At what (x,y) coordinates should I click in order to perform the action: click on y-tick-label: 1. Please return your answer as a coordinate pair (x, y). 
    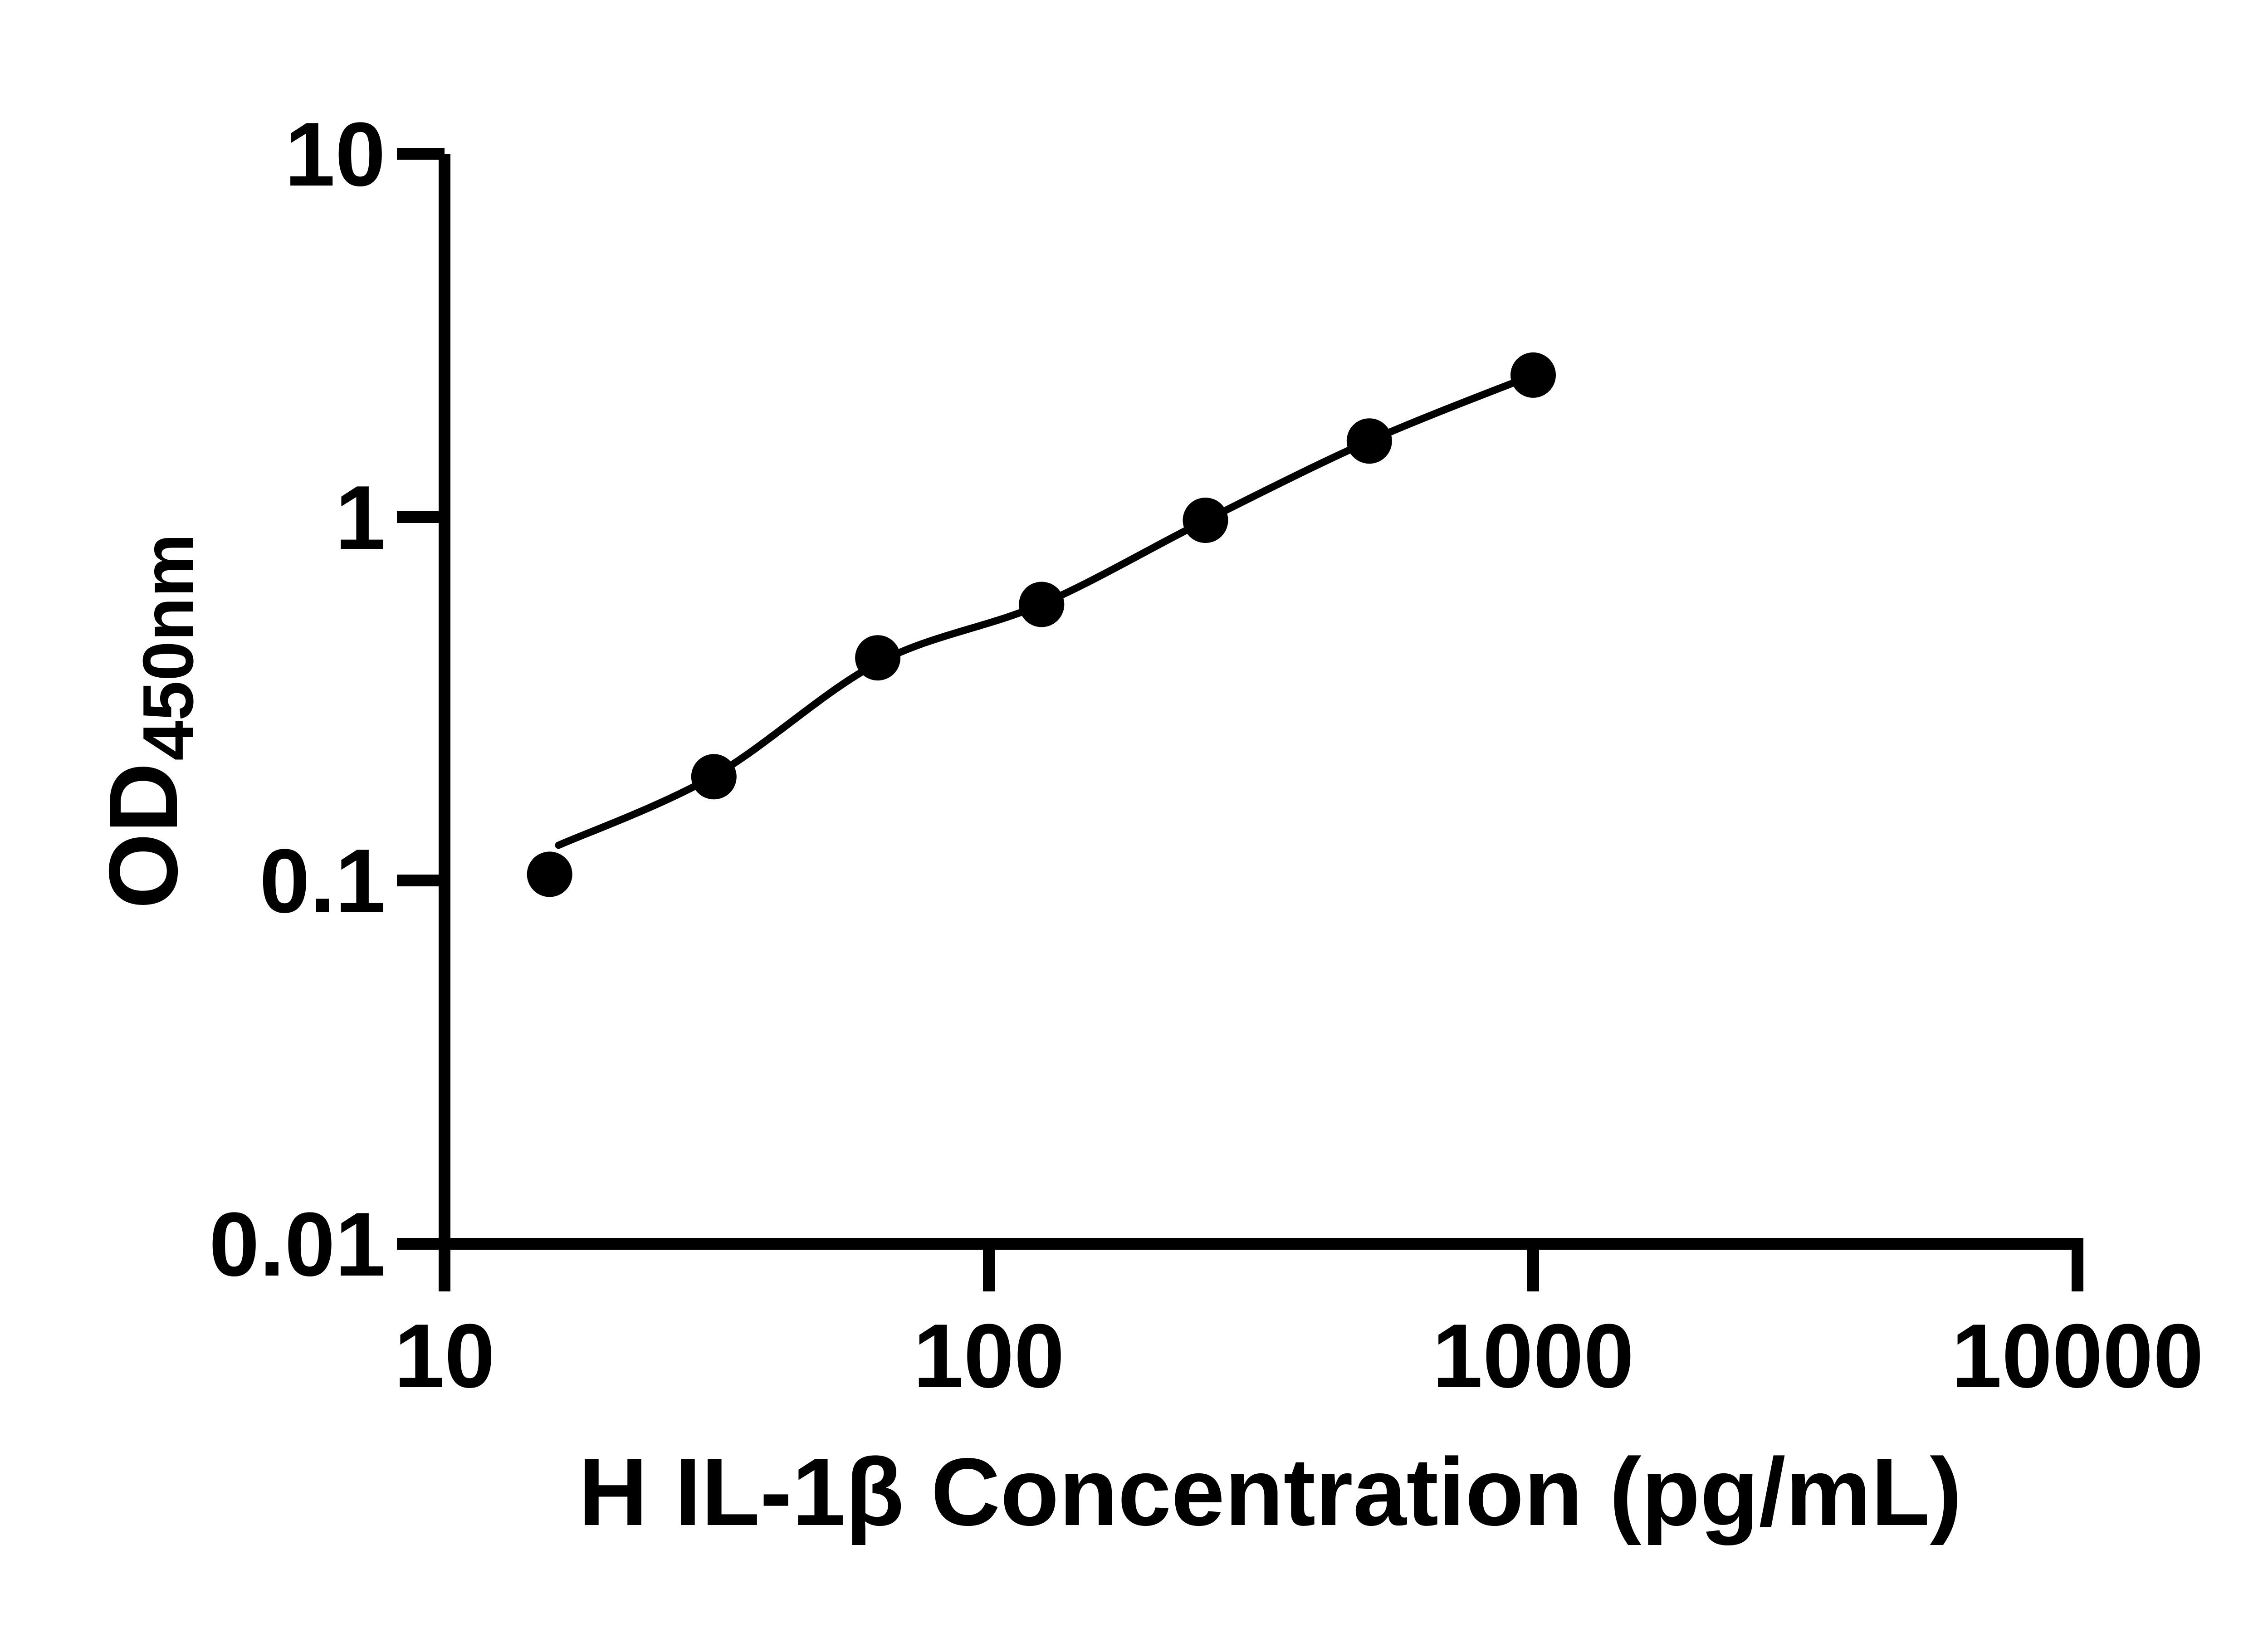
    Looking at the image, I should click on (360, 517).